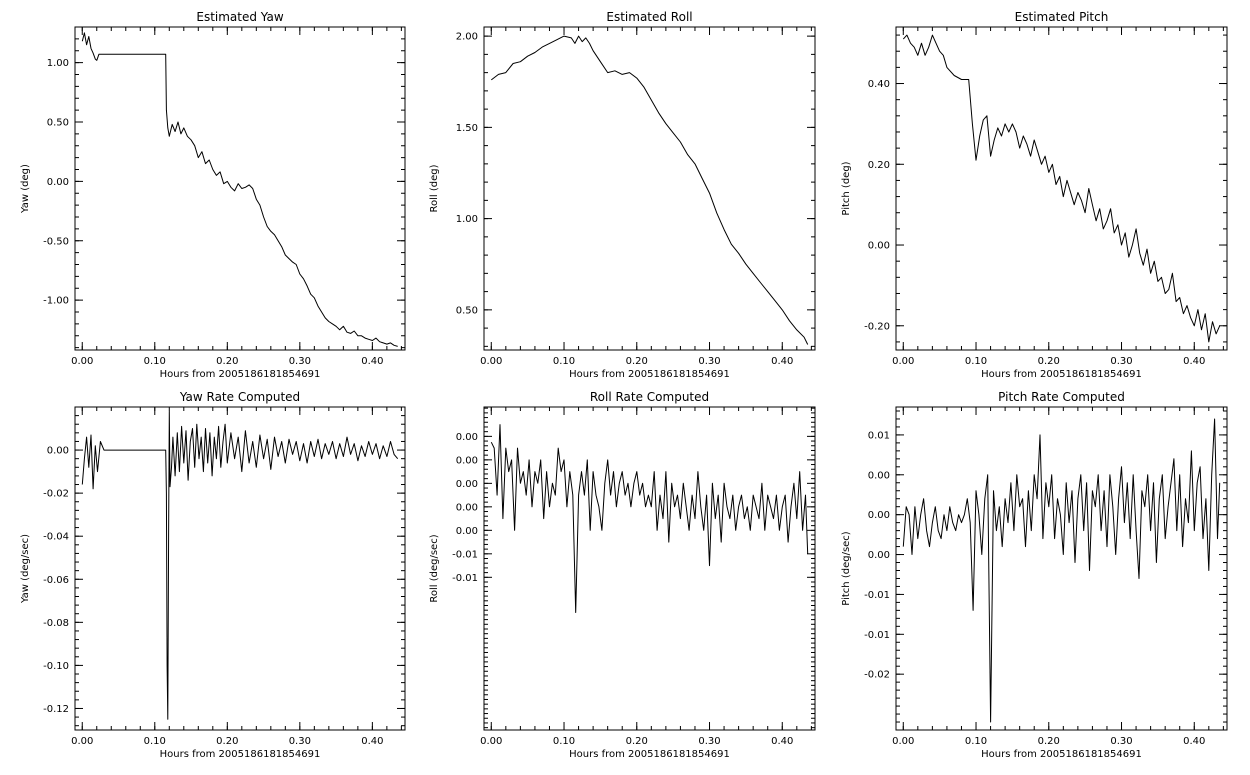  Describe the element at coordinates (879, 165) in the screenshot. I see `y-tick-label: 0.20` at that location.